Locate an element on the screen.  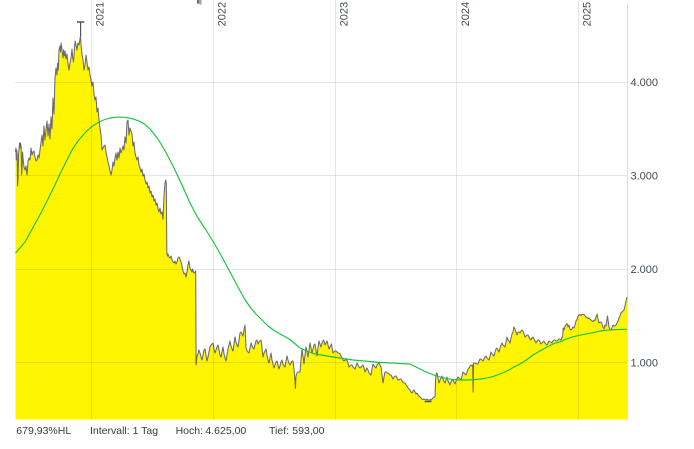
svg-text: 1.000 is located at coordinates (645, 364).